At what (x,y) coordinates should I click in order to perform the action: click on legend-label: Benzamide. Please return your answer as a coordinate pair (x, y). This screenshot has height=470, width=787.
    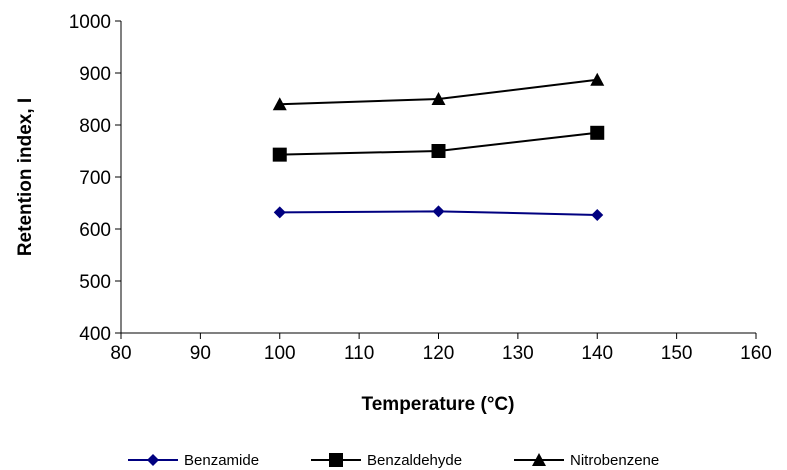
    Looking at the image, I should click on (221, 460).